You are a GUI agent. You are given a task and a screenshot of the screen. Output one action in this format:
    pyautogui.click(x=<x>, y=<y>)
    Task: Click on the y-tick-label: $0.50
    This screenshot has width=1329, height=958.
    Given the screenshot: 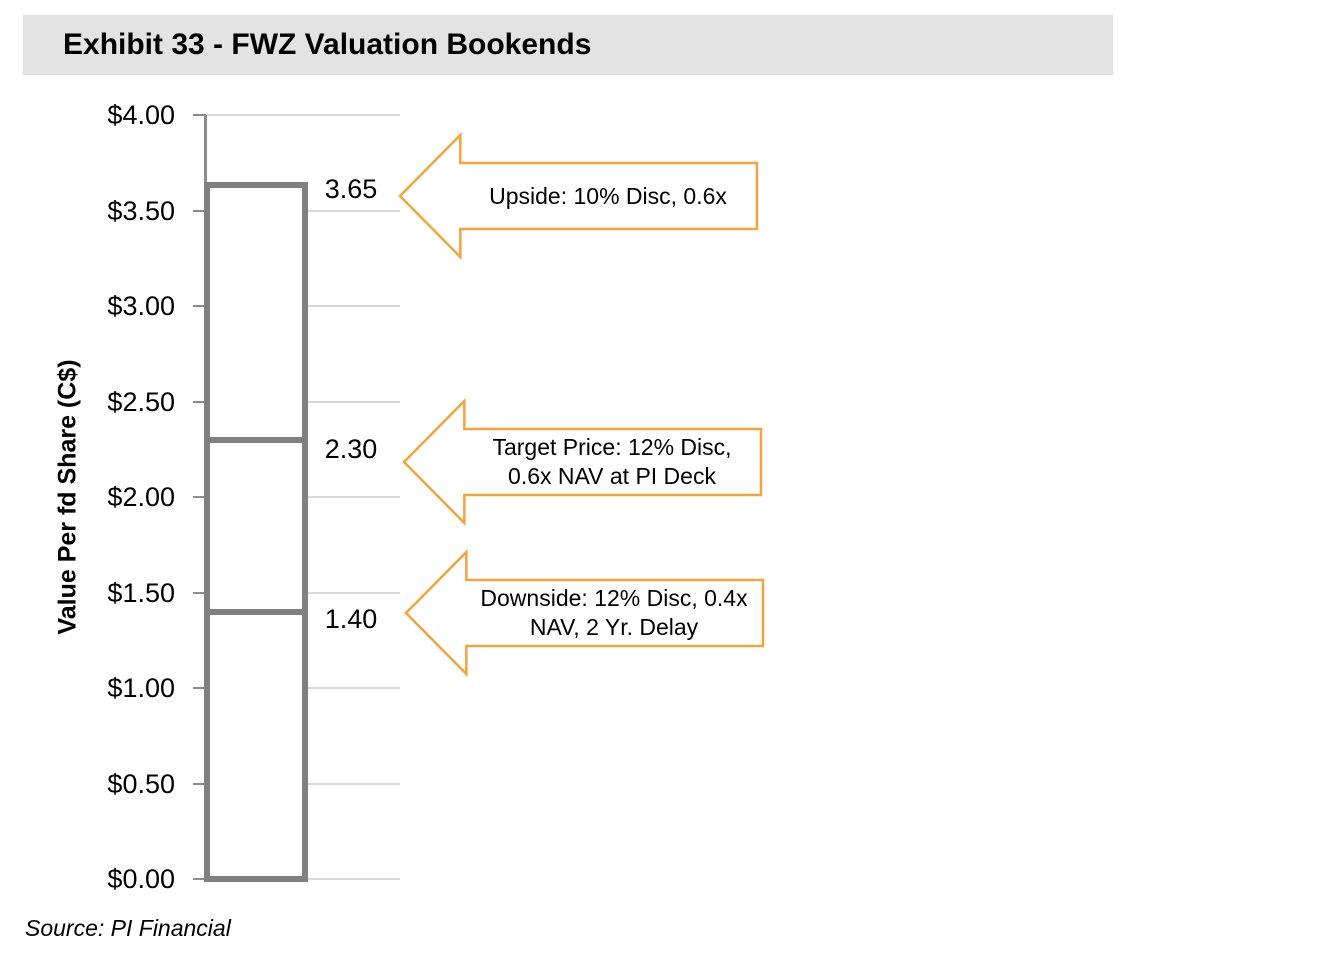 What is the action you would take?
    pyautogui.click(x=141, y=784)
    